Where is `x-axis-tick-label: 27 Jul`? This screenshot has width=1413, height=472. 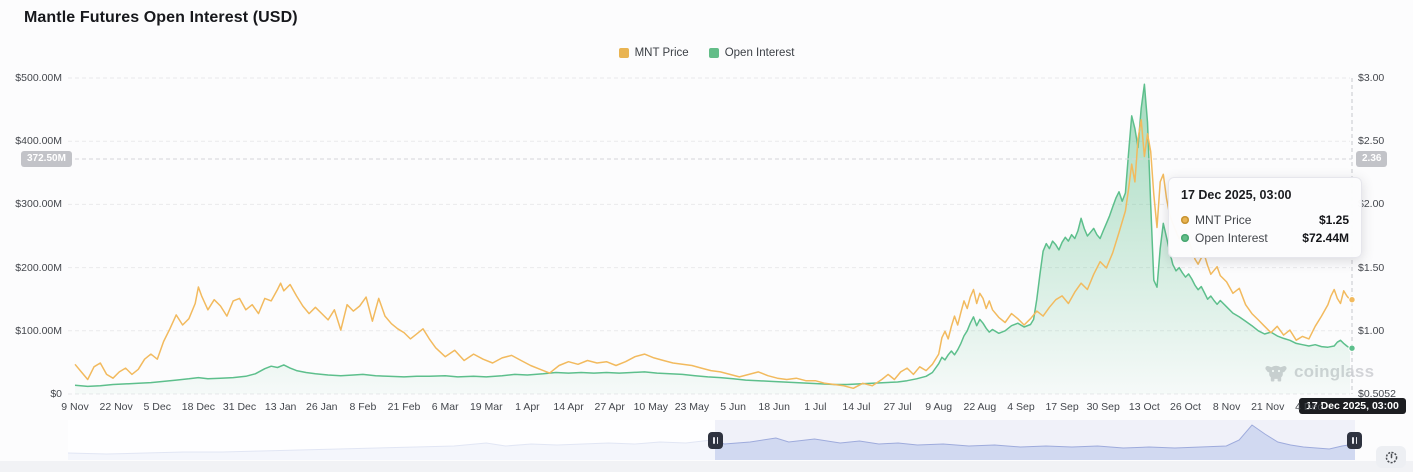
x-axis-tick-label: 27 Jul is located at coordinates (897, 407).